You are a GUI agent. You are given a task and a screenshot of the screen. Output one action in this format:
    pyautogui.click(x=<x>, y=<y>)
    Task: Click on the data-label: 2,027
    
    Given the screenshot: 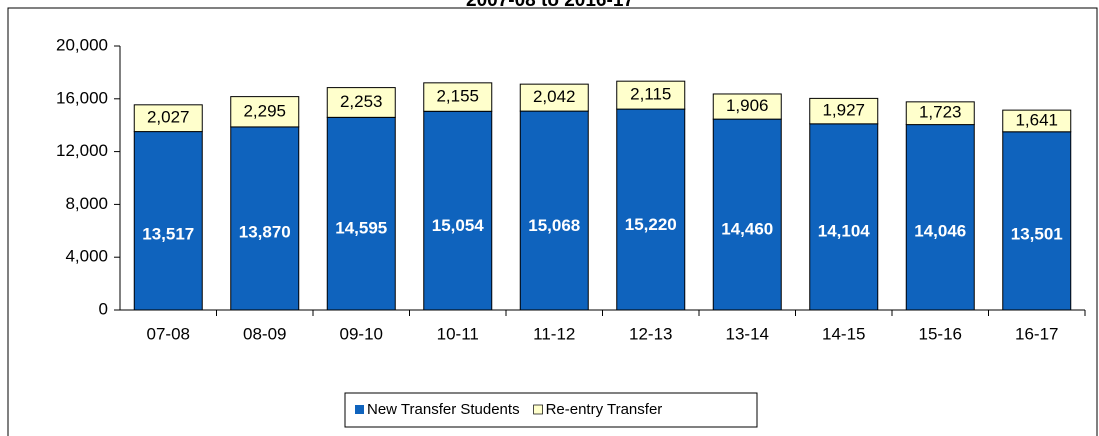 What is the action you would take?
    pyautogui.click(x=168, y=117)
    